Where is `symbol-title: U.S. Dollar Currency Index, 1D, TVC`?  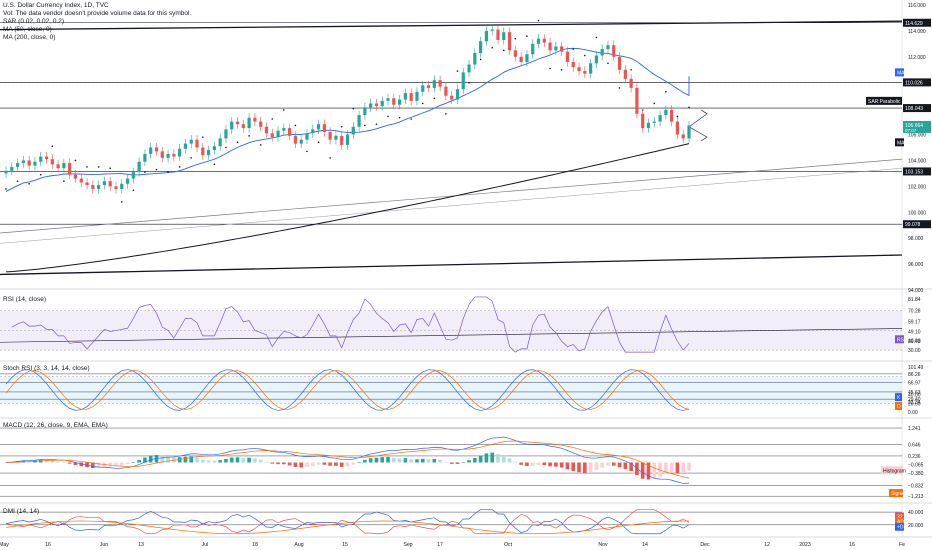 symbol-title: U.S. Dollar Currency Index, 1D, TVC is located at coordinates (56, 5).